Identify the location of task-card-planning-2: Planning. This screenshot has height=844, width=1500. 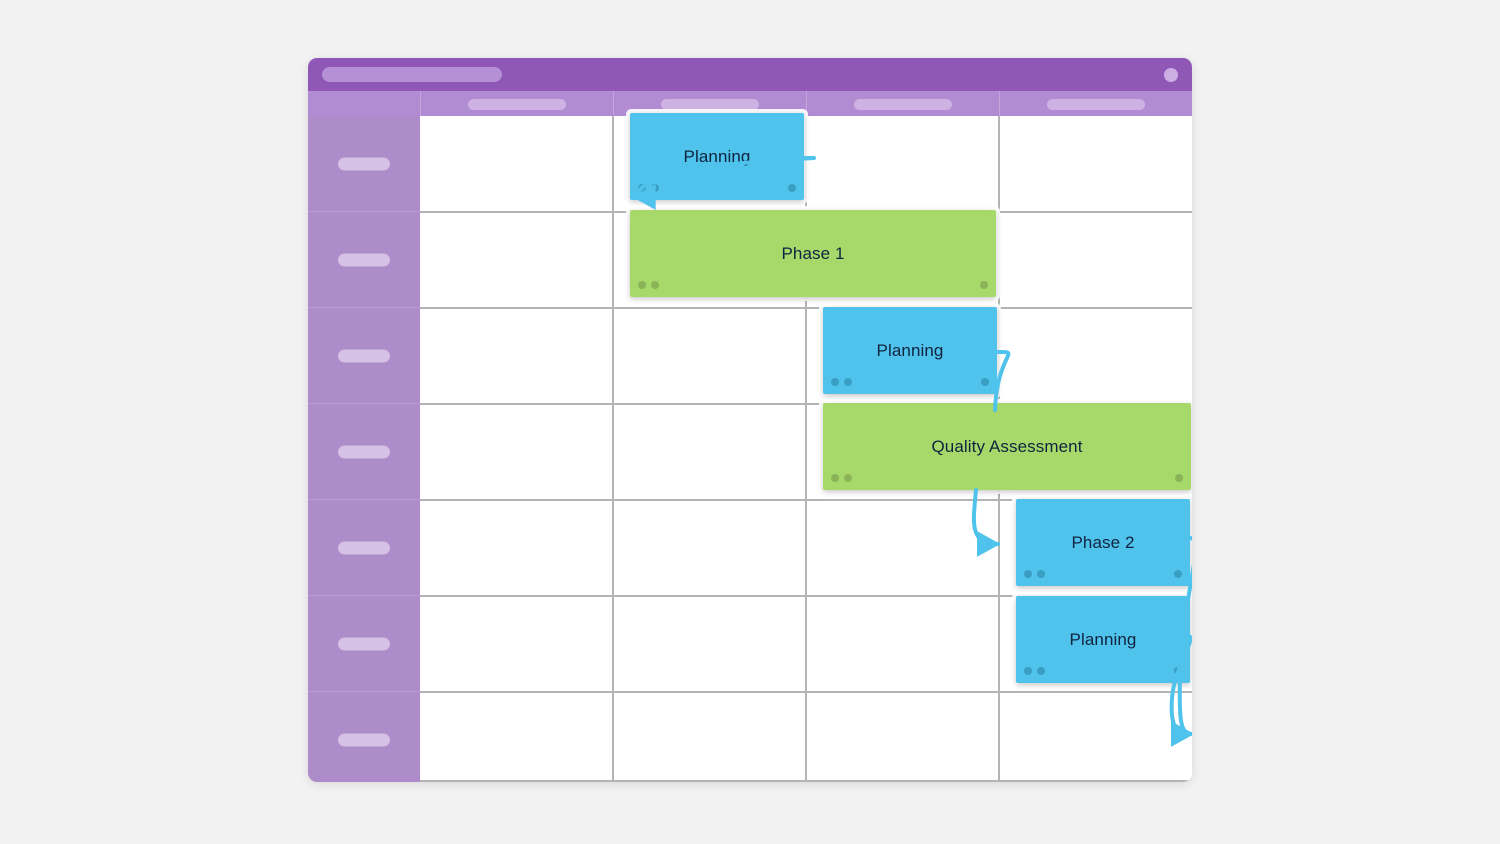
(910, 350).